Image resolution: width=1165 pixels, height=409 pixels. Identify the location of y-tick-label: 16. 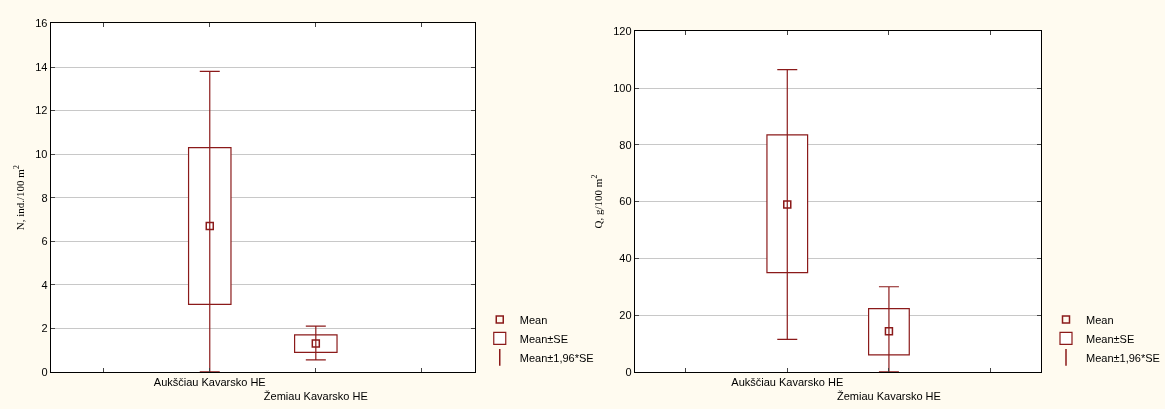
(41, 23).